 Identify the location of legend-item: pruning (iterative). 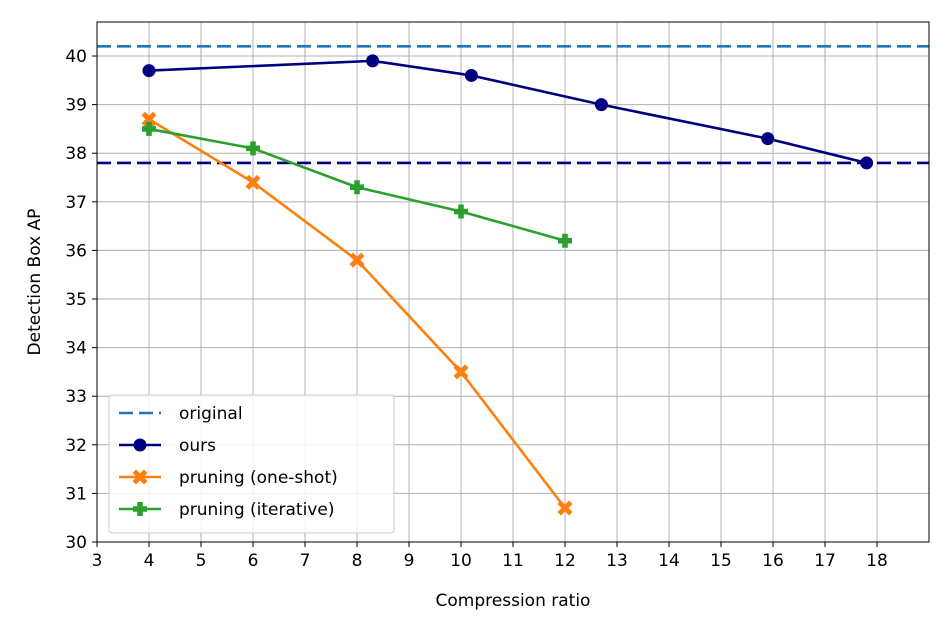
(226, 510).